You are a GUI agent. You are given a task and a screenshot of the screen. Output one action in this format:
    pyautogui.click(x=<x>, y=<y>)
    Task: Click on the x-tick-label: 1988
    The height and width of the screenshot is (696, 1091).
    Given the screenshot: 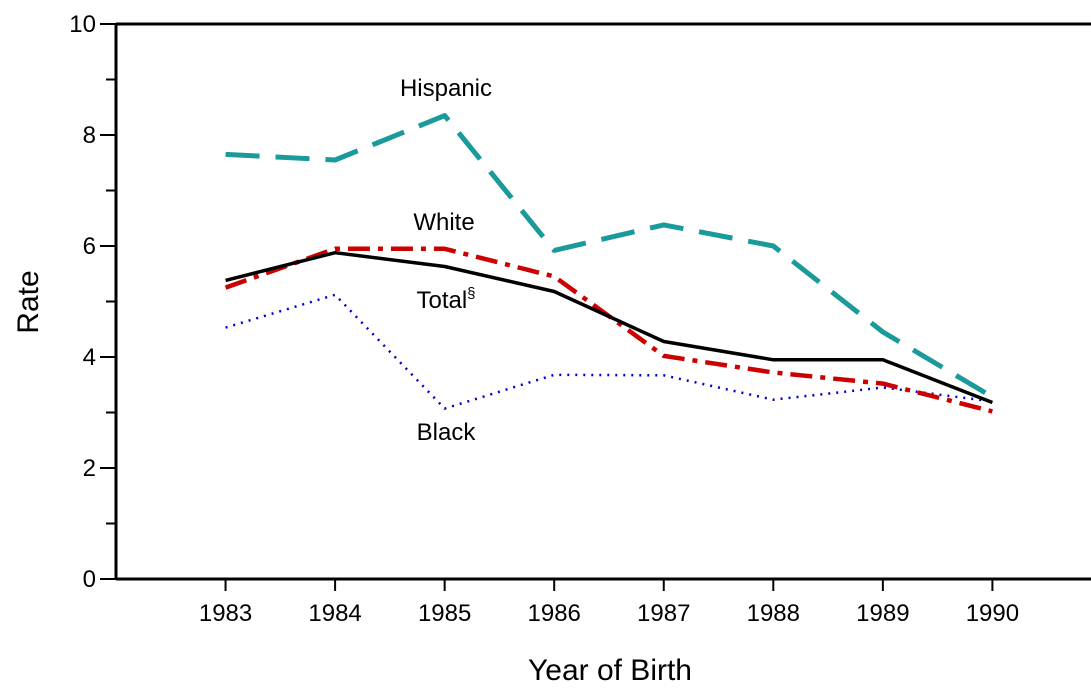 What is the action you would take?
    pyautogui.click(x=773, y=613)
    